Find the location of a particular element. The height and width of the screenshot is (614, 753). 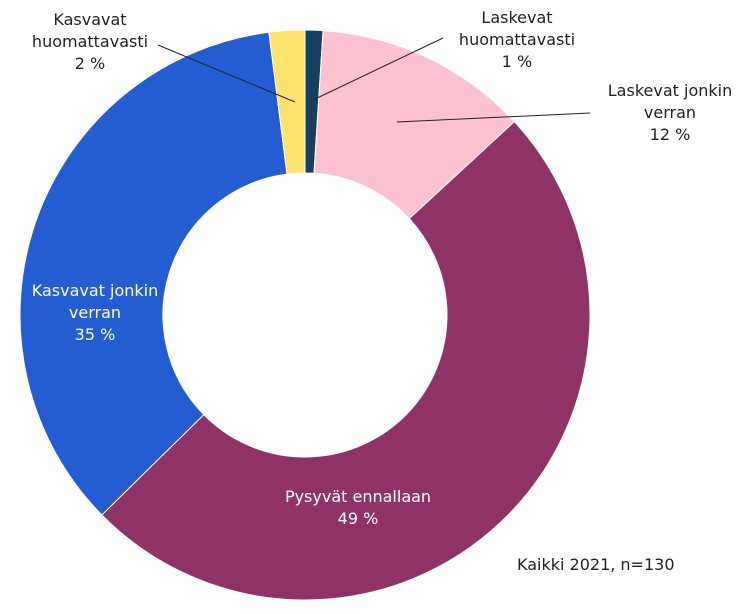

value-label: 1 % is located at coordinates (517, 61).